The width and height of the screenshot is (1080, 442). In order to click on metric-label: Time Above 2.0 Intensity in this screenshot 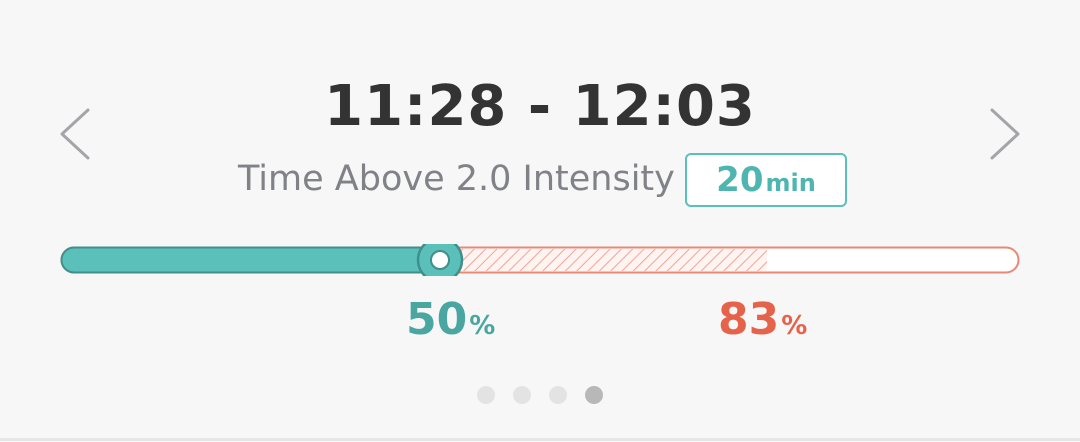, I will do `click(456, 179)`.